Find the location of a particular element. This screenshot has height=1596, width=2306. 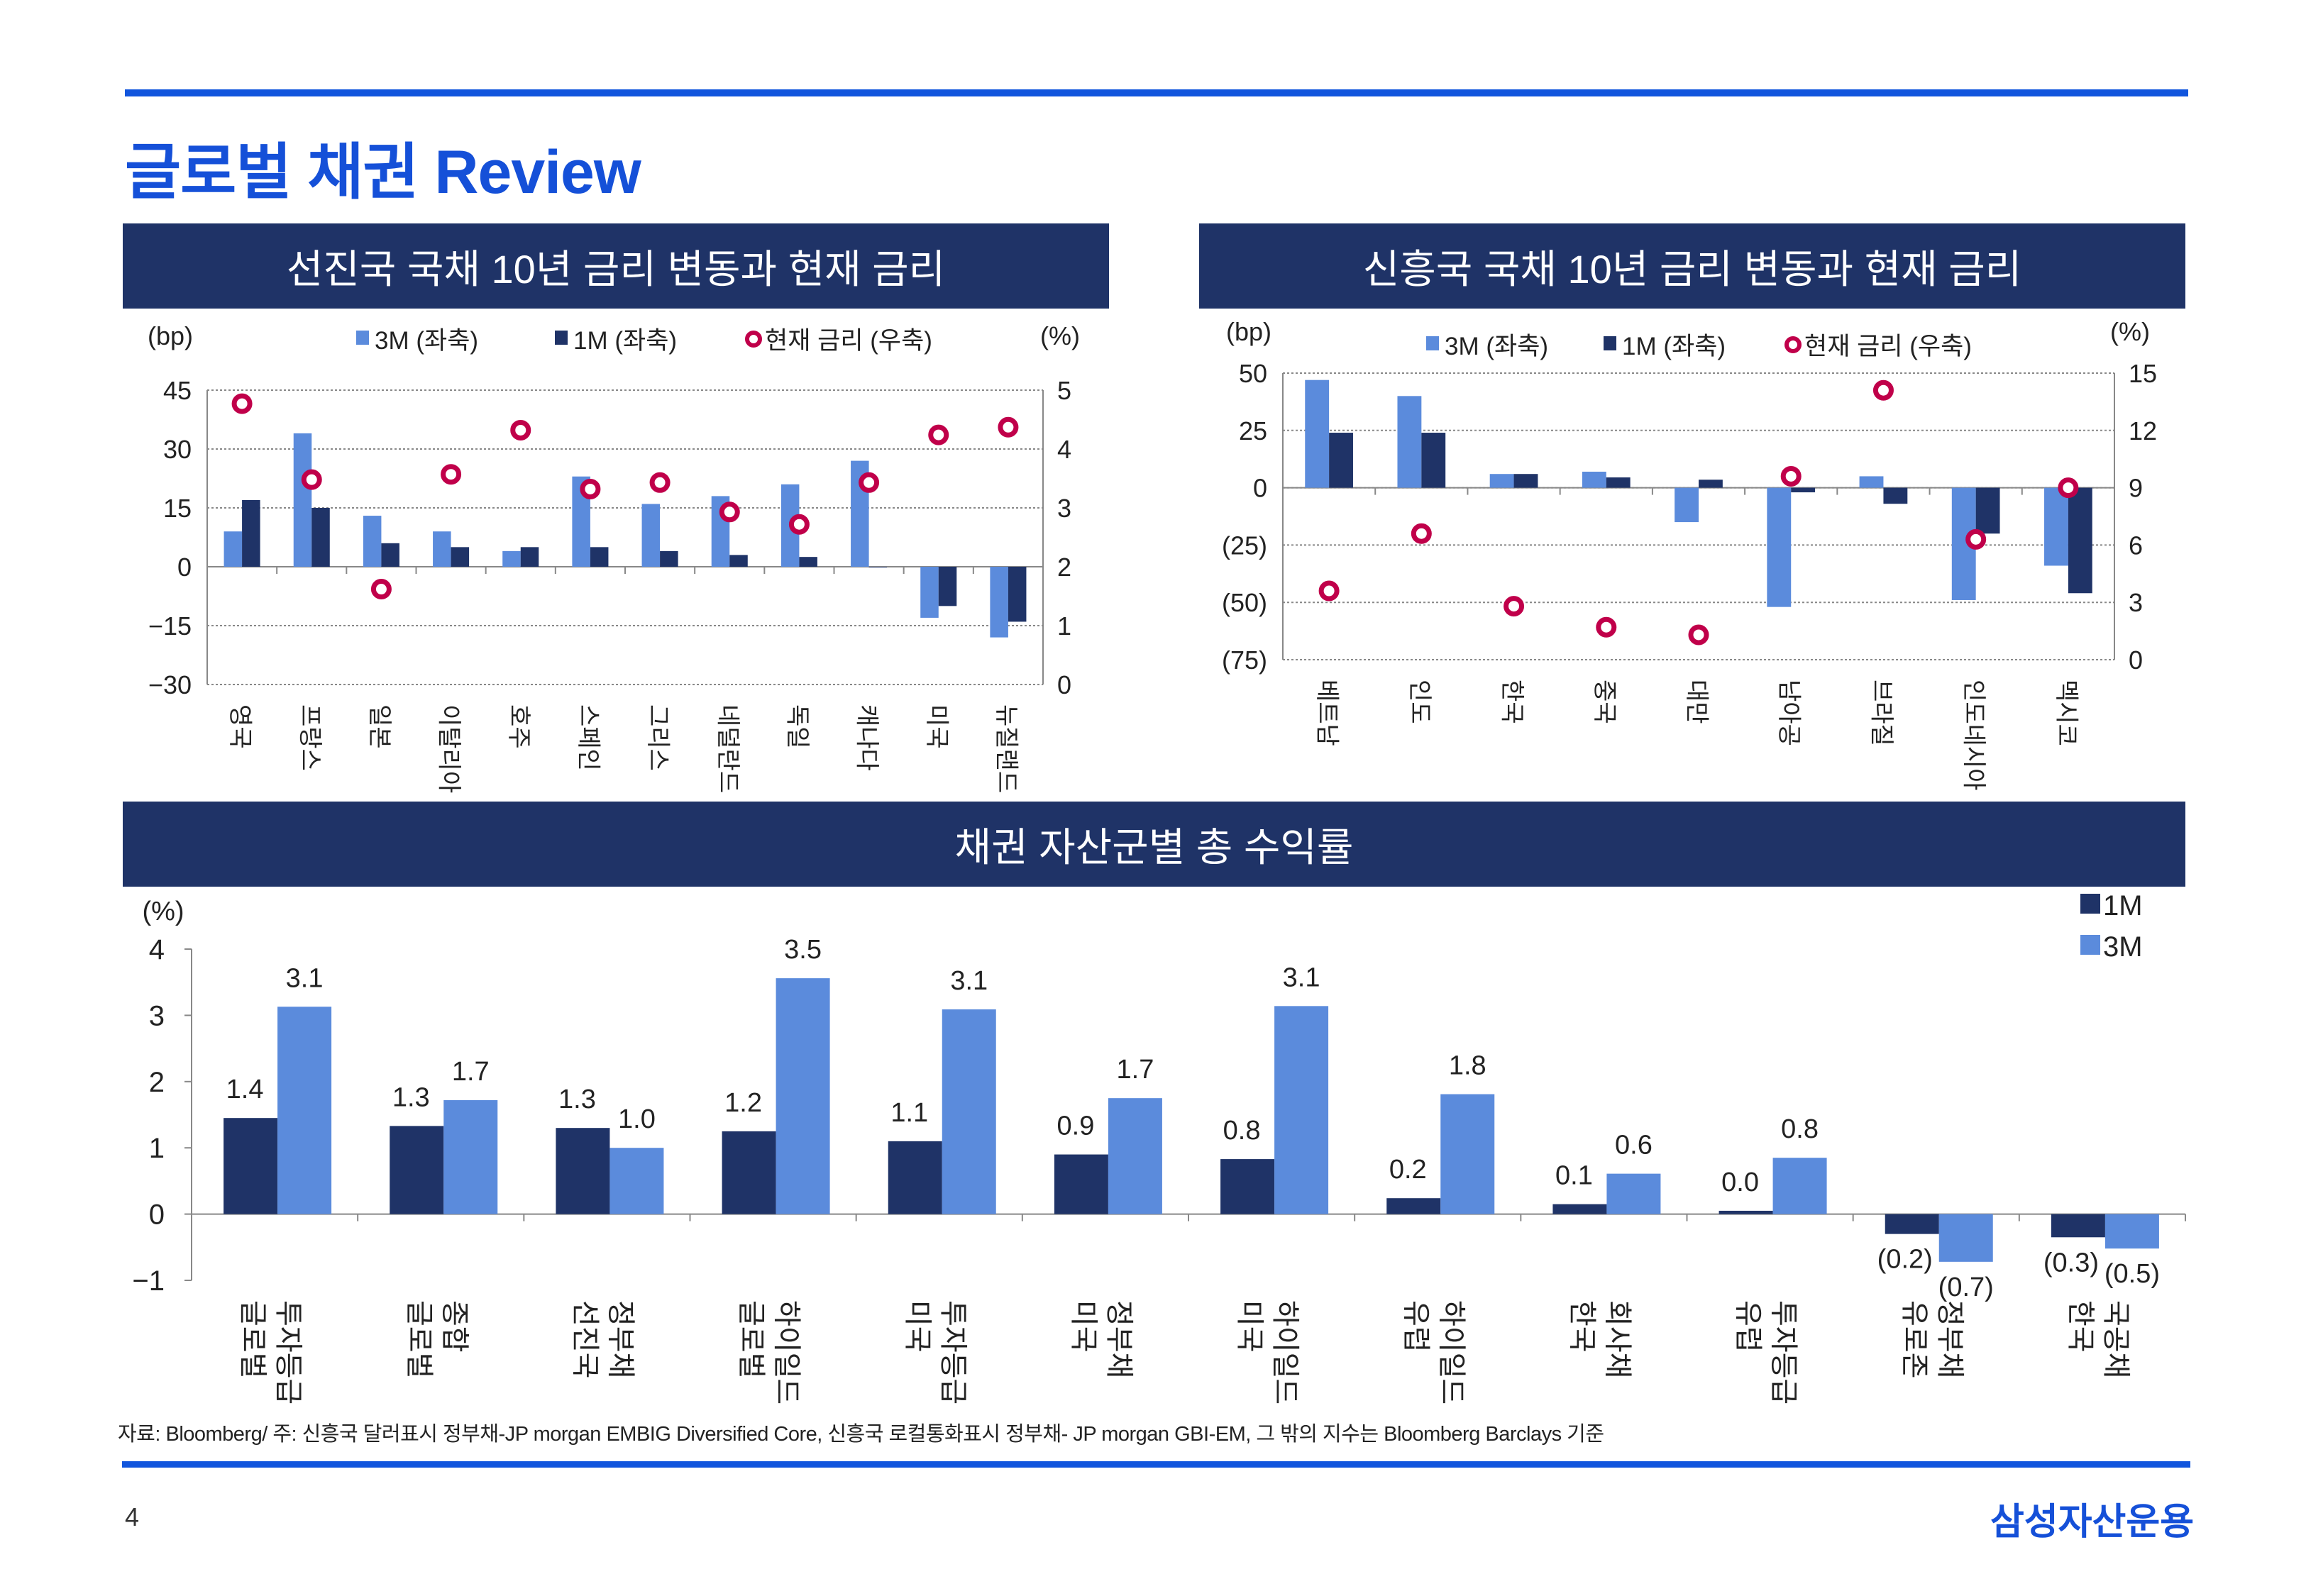

chart2-legend-3m-label: 3M (좌축) is located at coordinates (1496, 347).